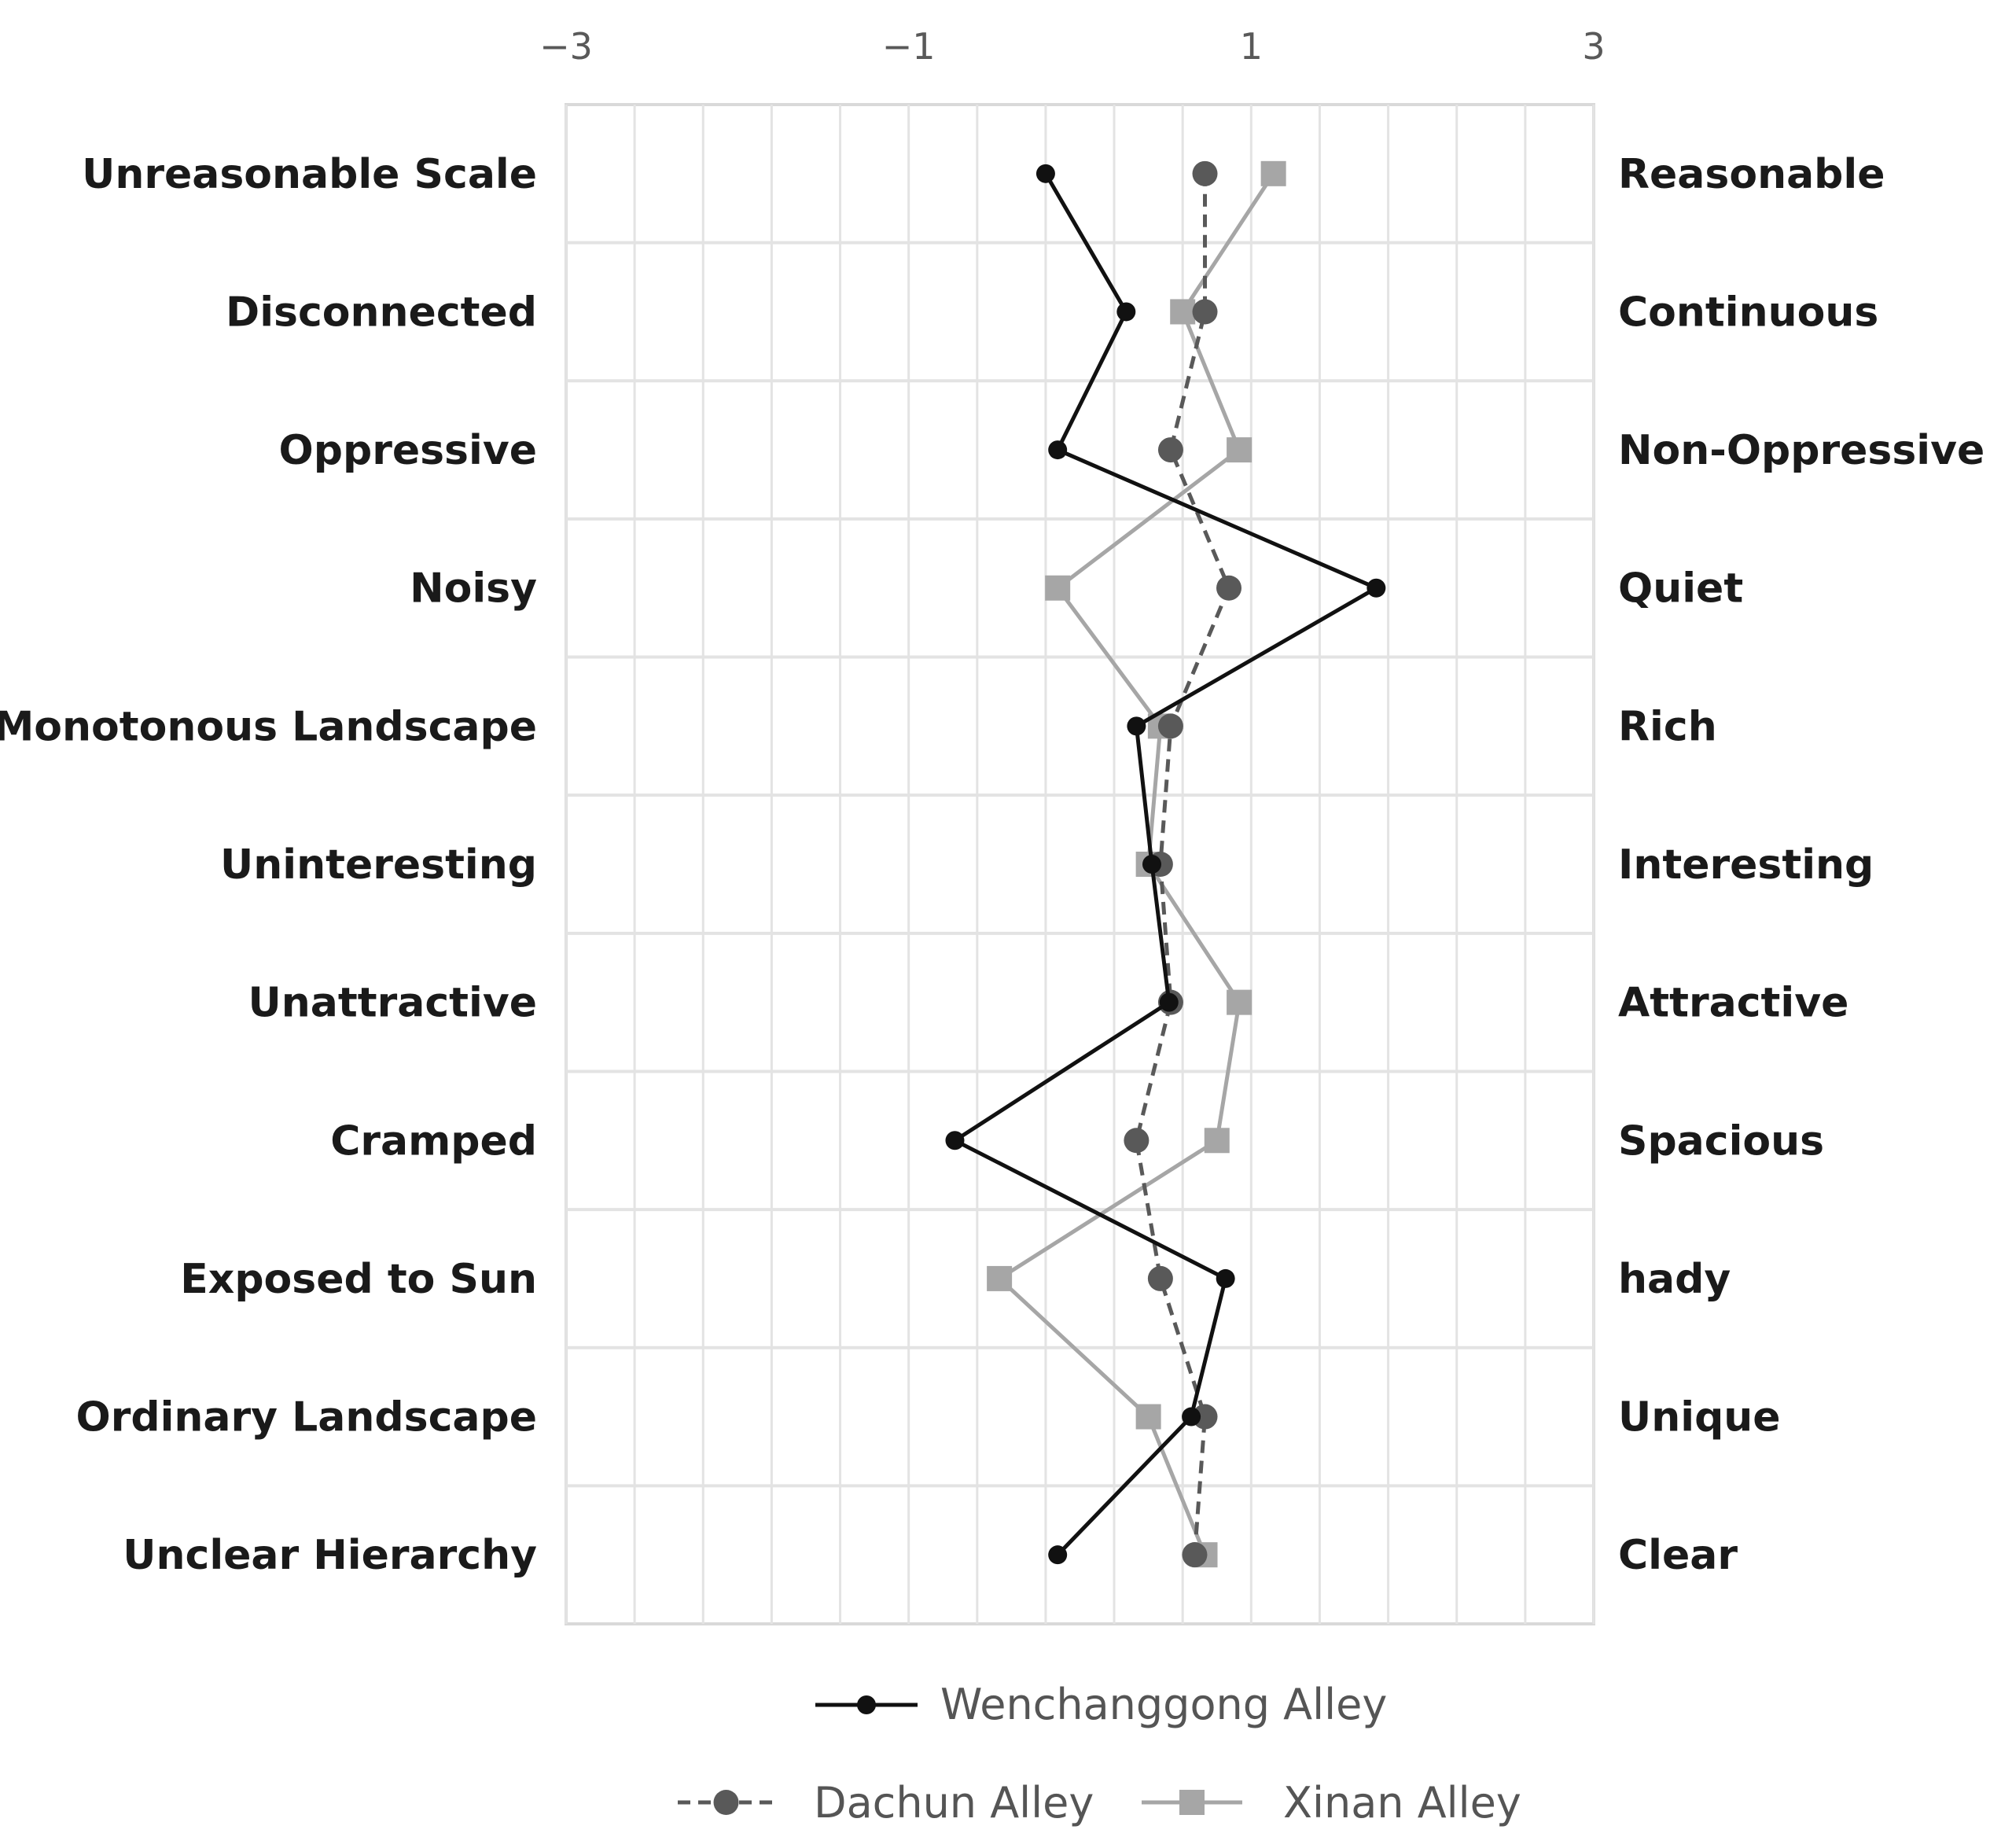  Describe the element at coordinates (1674, 1279) in the screenshot. I see `right-pole-label: hady` at that location.